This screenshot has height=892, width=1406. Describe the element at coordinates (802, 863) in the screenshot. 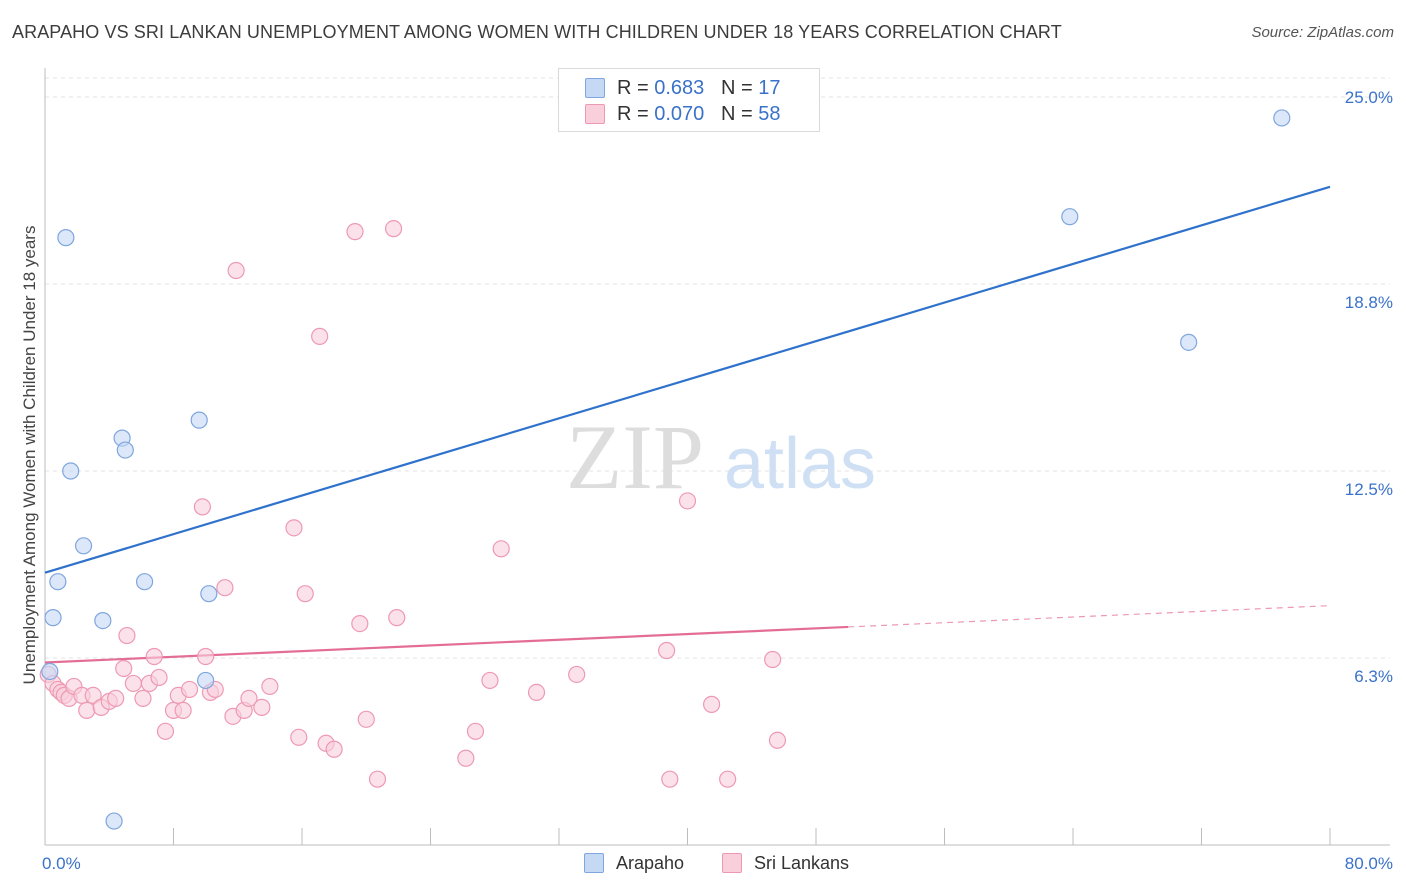

I see `bottom-legend-label-srilankans: Sri Lankans` at that location.